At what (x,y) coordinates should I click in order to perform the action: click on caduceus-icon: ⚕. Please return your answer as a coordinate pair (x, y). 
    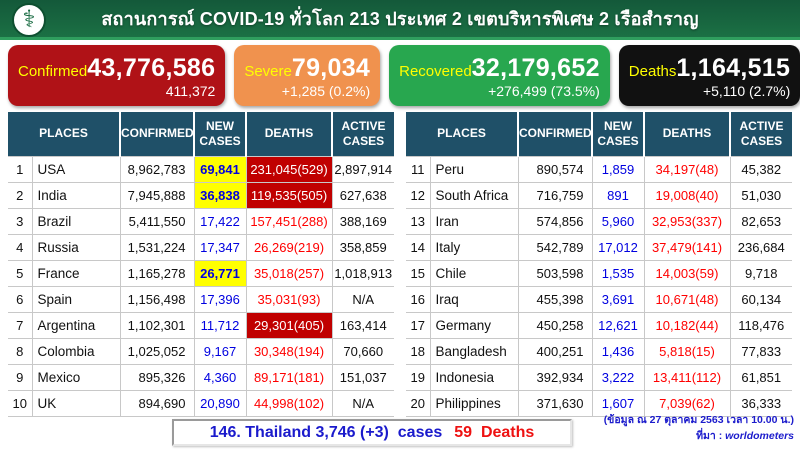
    Looking at the image, I should click on (29, 19).